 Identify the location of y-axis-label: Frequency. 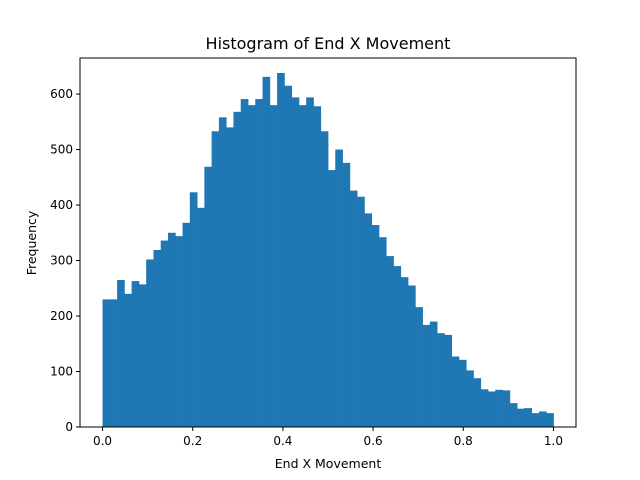
(31, 242).